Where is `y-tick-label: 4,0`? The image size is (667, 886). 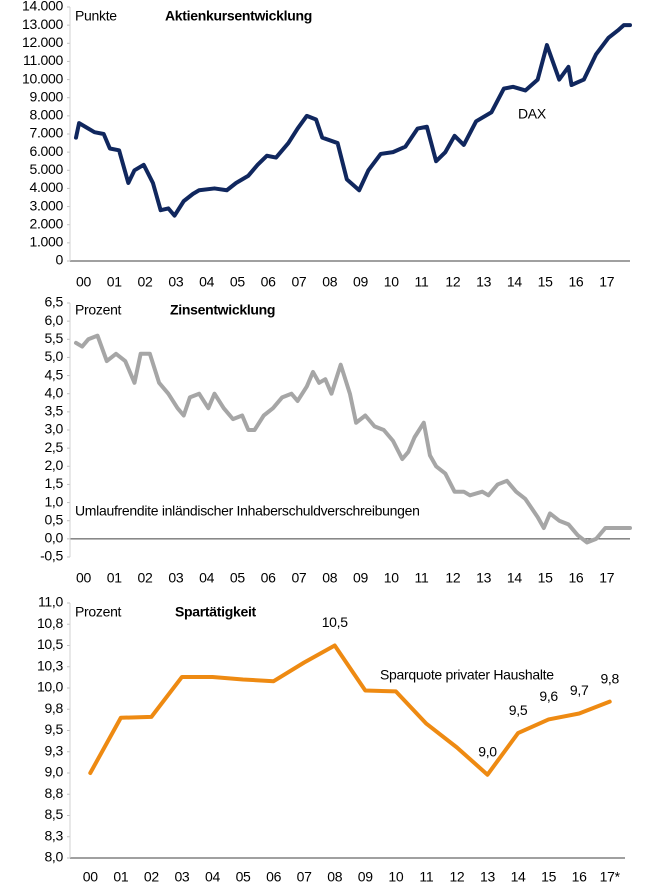
y-tick-label: 4,0 is located at coordinates (53, 392).